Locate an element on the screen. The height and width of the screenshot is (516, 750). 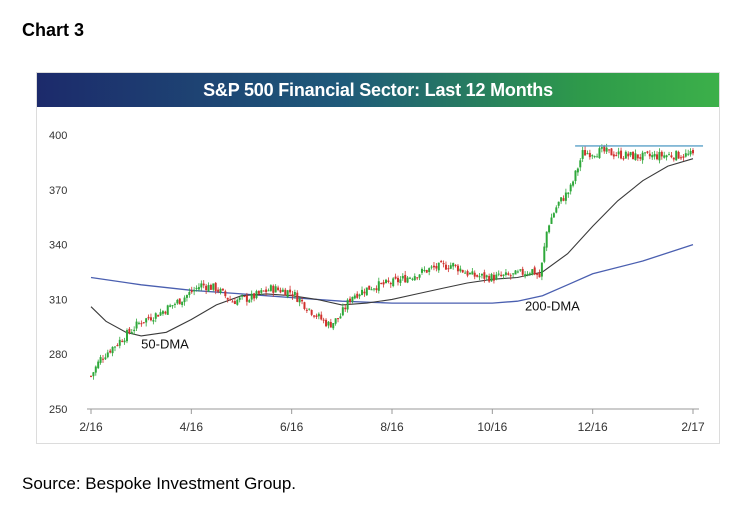
source-note: Source: Bespoke Investment Group. is located at coordinates (159, 483).